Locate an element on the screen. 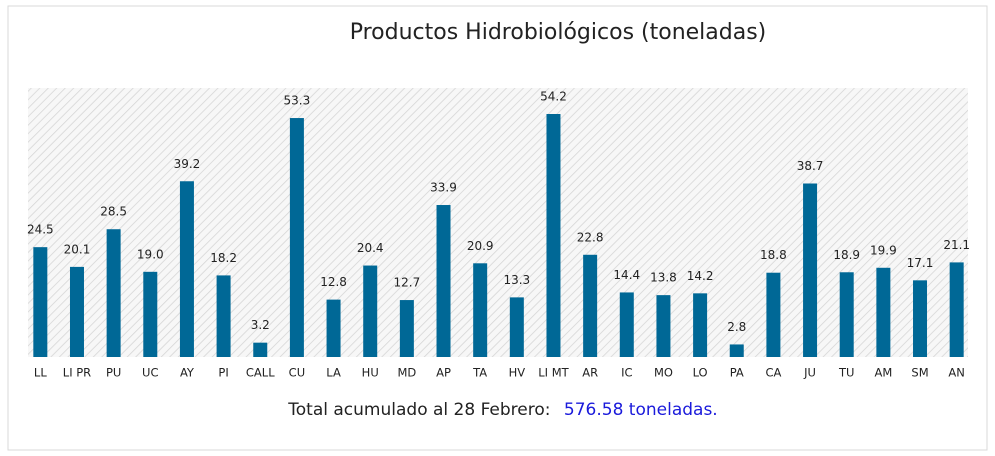 This screenshot has width=995, height=456. x-tick-label: PU is located at coordinates (113, 373).